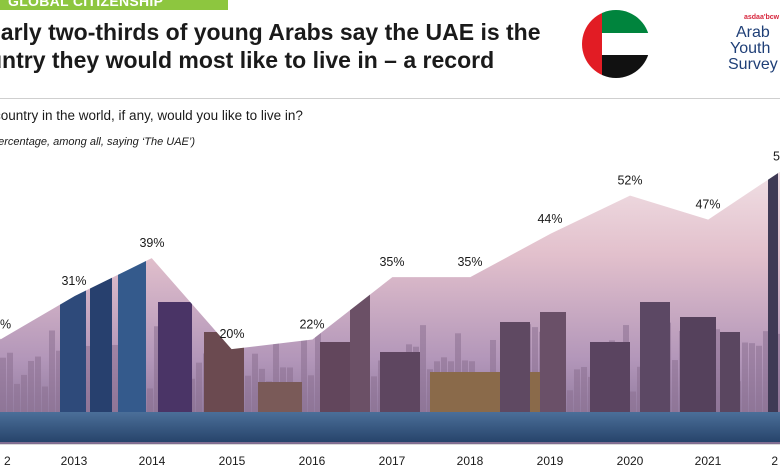  What do you see at coordinates (73, 281) in the screenshot?
I see `data-label: 31%` at bounding box center [73, 281].